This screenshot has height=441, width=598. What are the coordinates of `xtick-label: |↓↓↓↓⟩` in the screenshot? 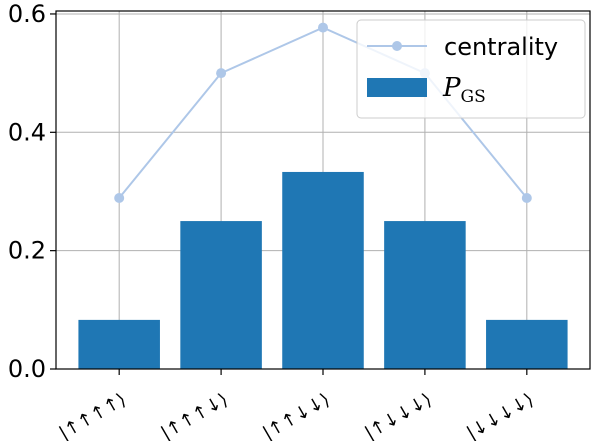 It's located at (500, 415).